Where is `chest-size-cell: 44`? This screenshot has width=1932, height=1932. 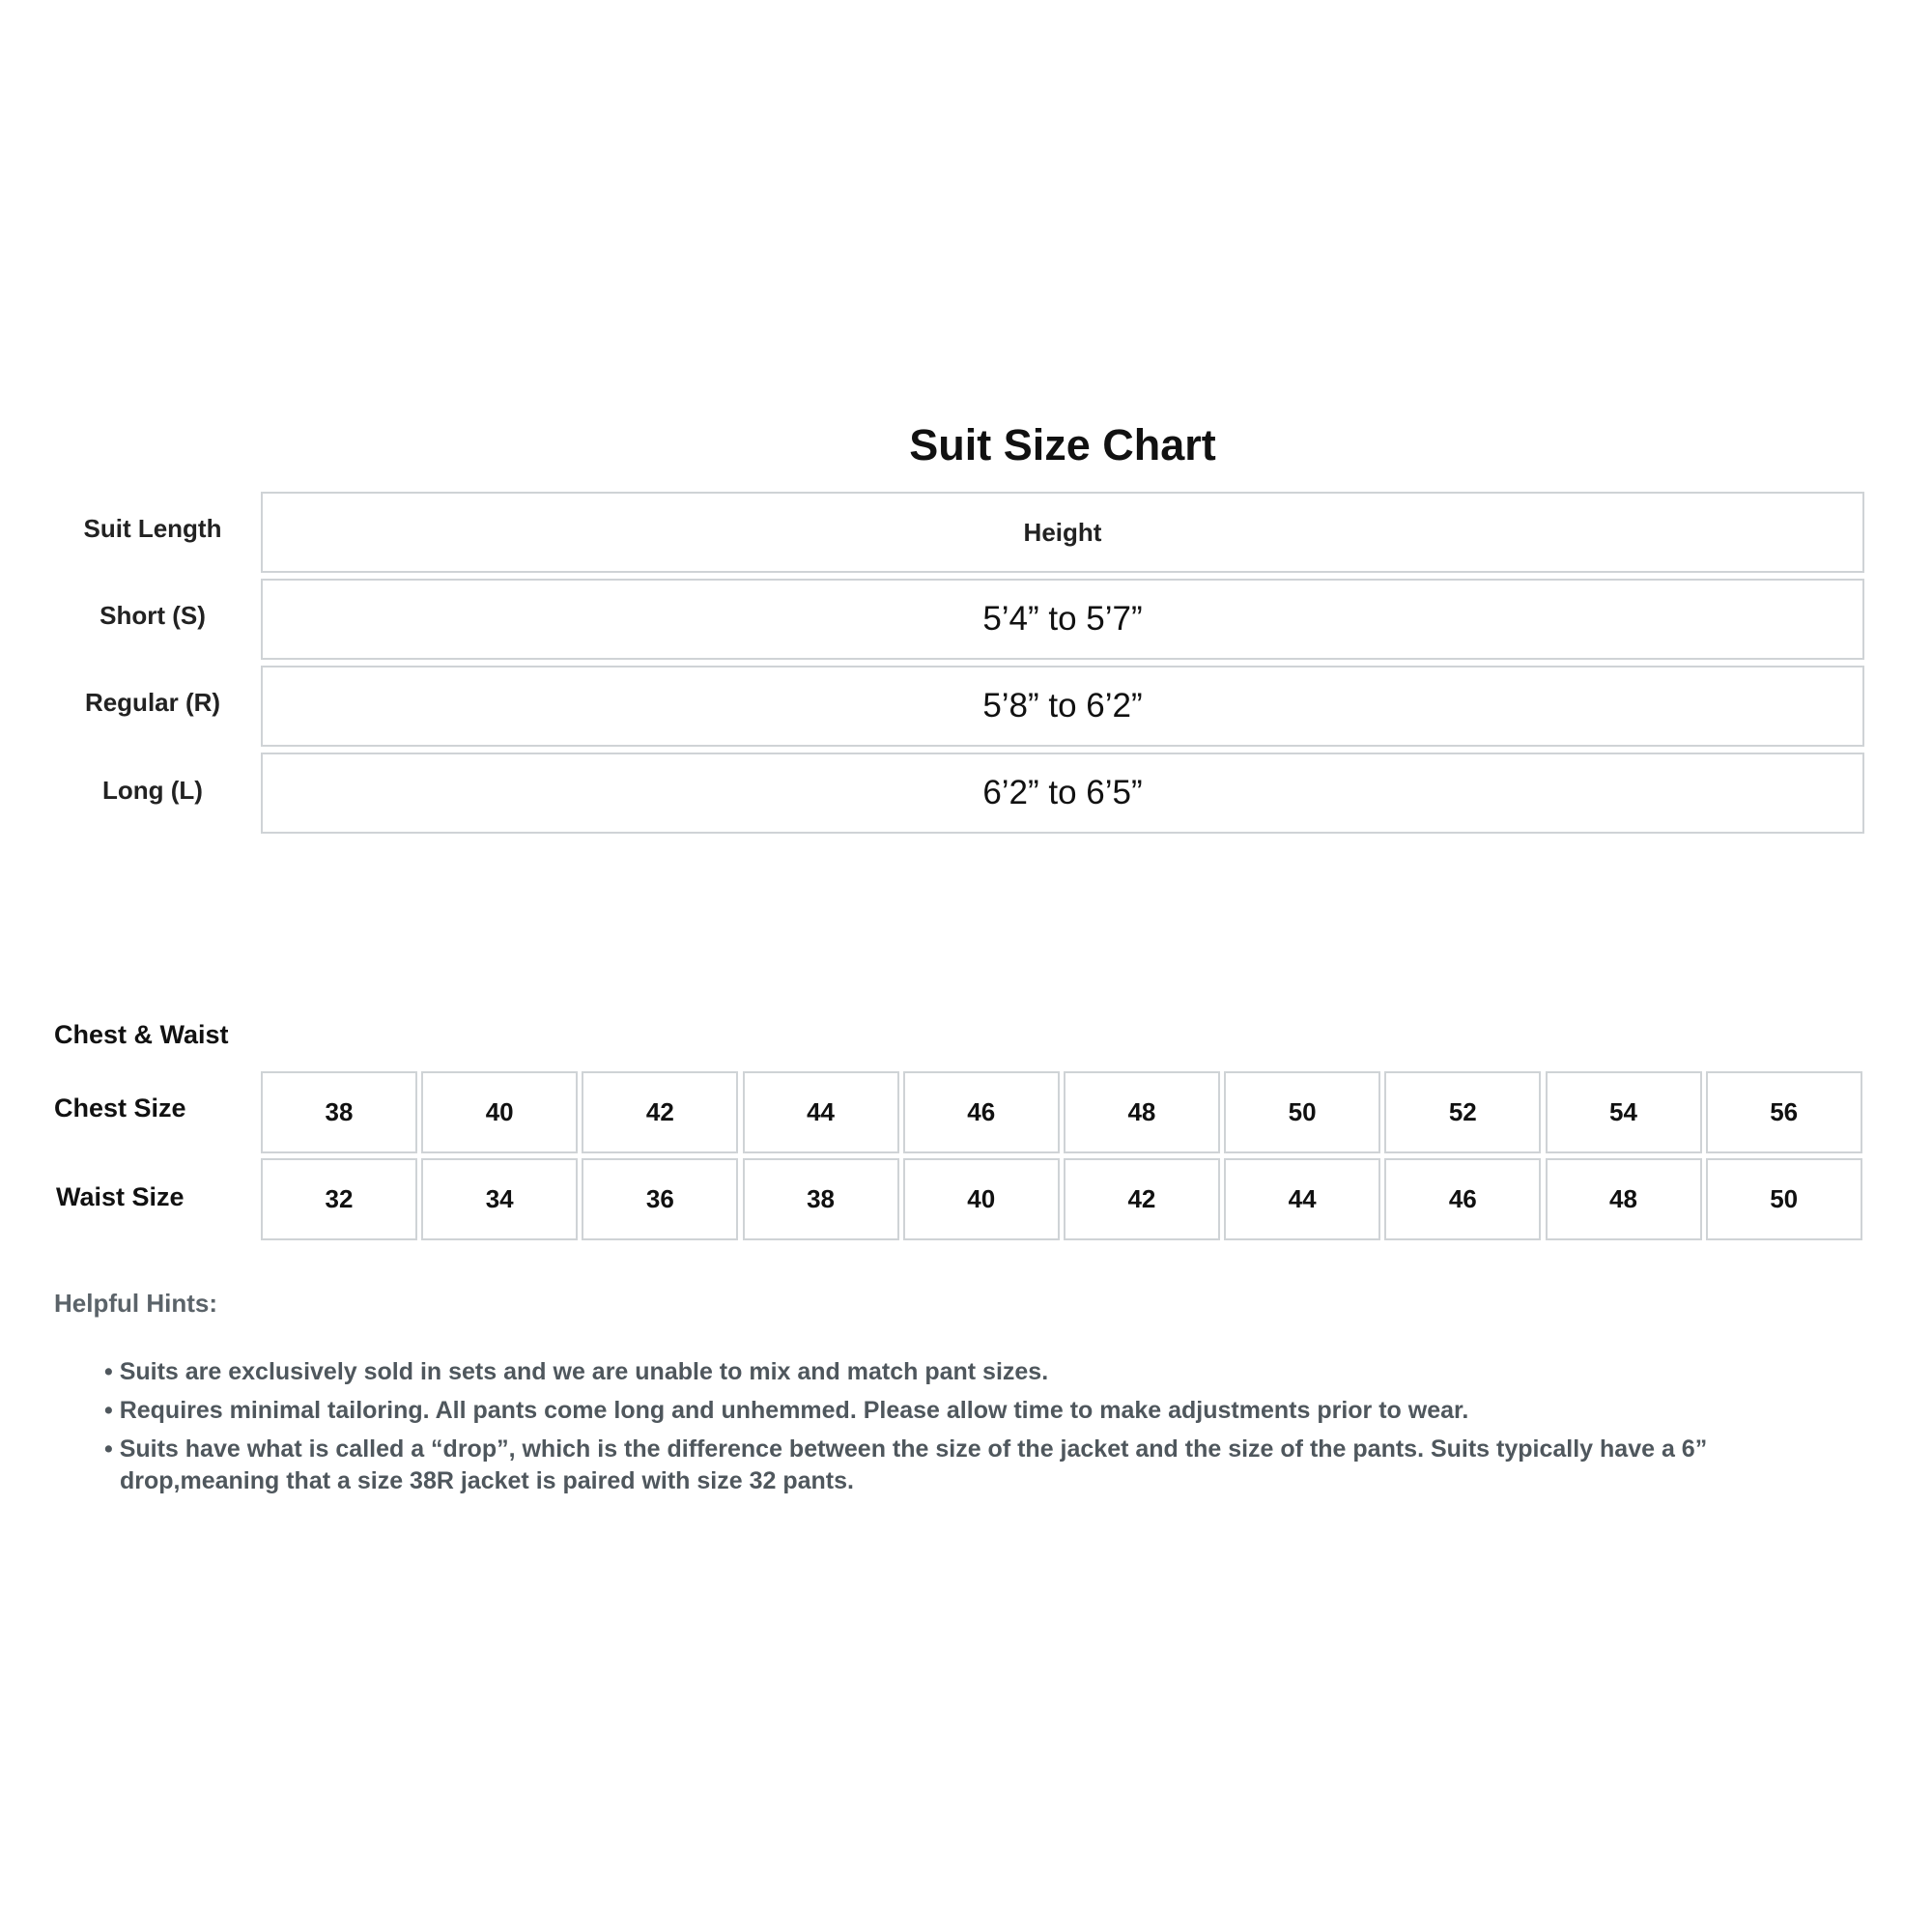
chest-size-cell: 44 is located at coordinates (820, 1112).